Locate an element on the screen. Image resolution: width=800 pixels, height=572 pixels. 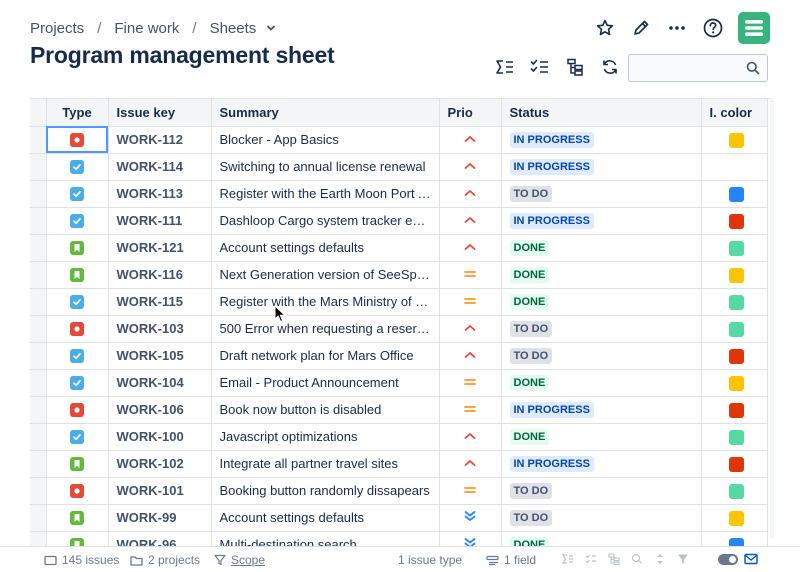
cell-summary: Email - Product Announcement is located at coordinates (325, 383).